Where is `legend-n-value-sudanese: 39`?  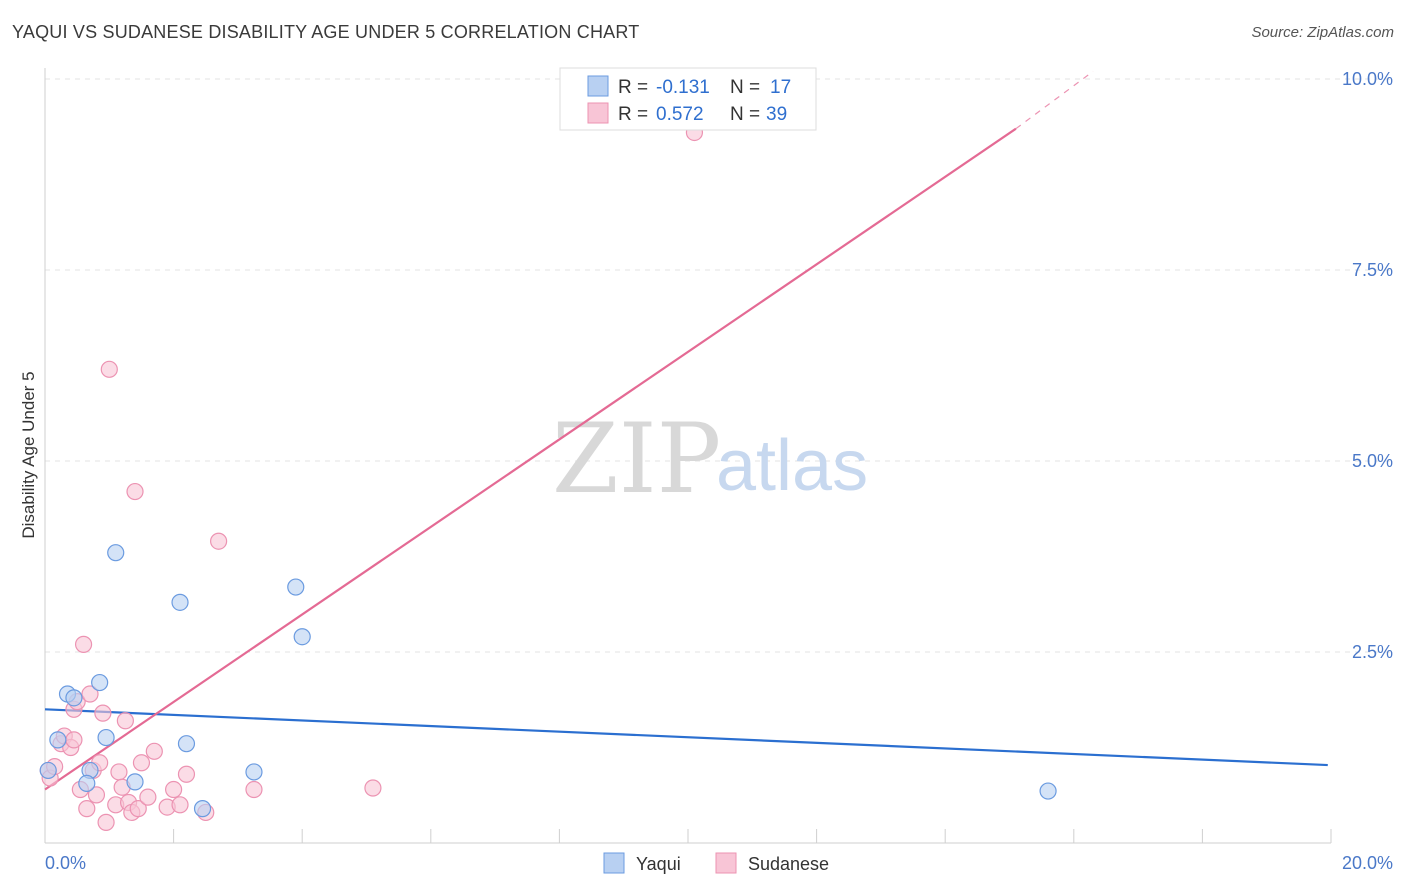 legend-n-value-sudanese: 39 is located at coordinates (776, 114).